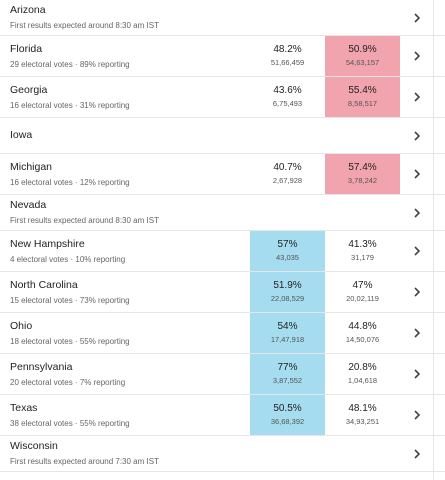 The width and height of the screenshot is (445, 480). Describe the element at coordinates (287, 97) in the screenshot. I see `candidate-a-result: 43.6% 6,75,493` at that location.